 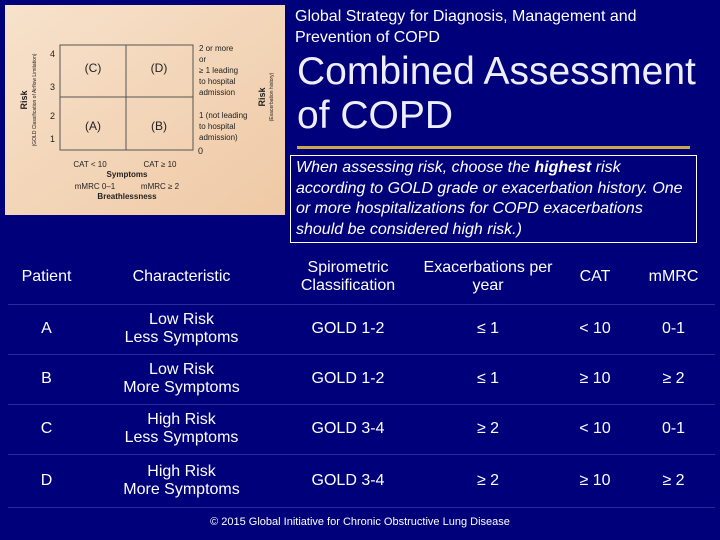 I want to click on quadrant-label: (D), so click(x=159, y=68).